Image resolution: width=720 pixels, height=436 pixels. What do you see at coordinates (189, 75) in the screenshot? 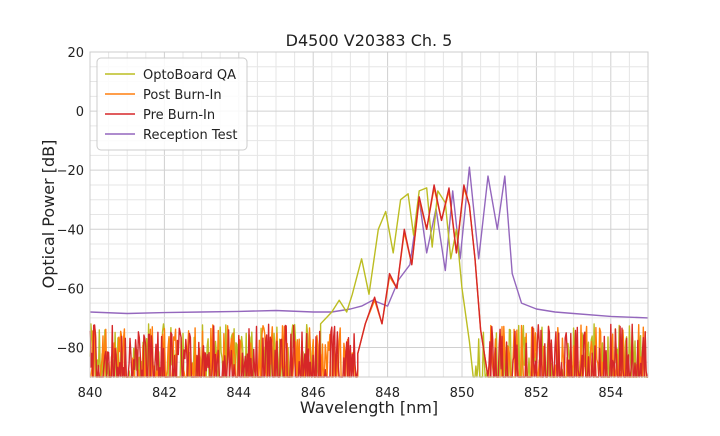
I see `legend-label: OptoBoard QA` at bounding box center [189, 75].